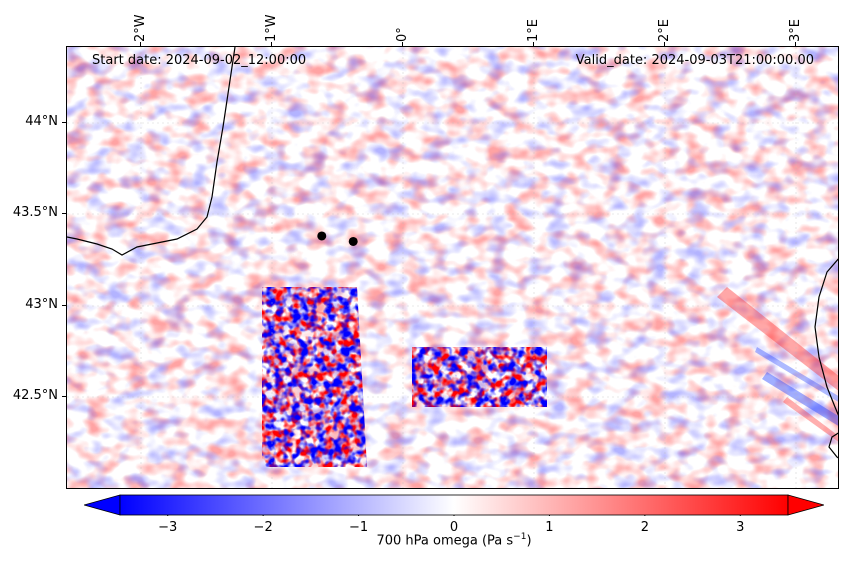  What do you see at coordinates (402, 34) in the screenshot?
I see `lon-tick-label: 0°` at bounding box center [402, 34].